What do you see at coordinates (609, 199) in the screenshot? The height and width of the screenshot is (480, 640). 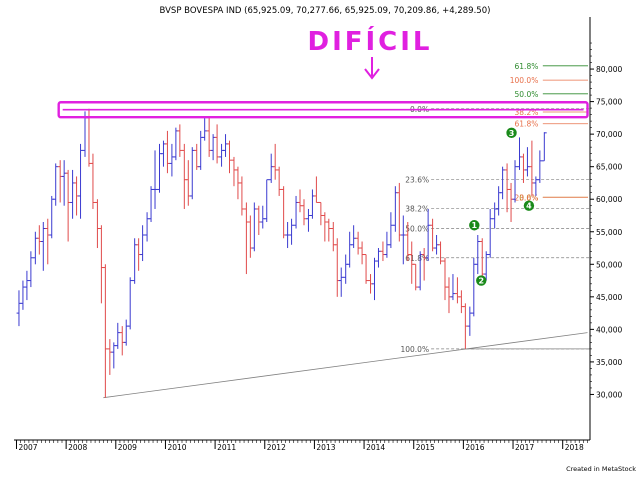 I see `y-tick-label: 60,000` at bounding box center [609, 199].